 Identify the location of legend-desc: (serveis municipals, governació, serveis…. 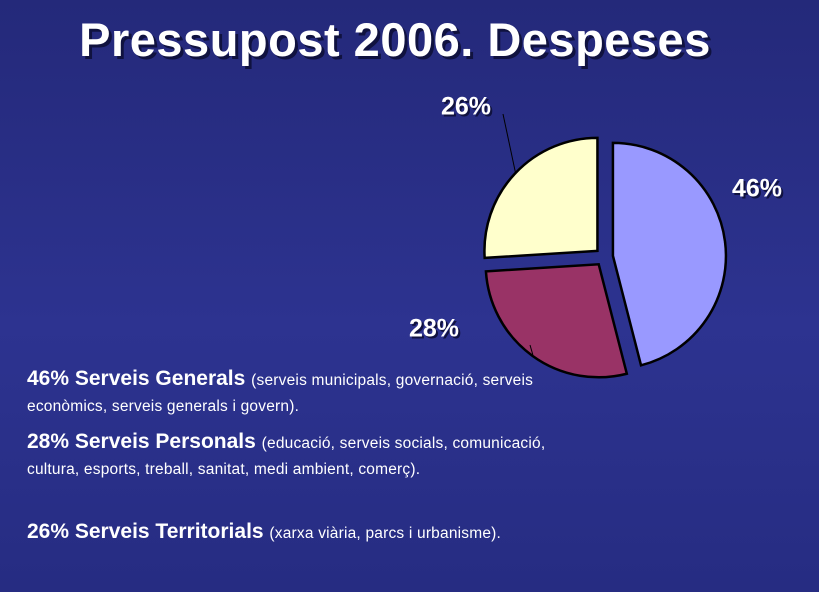
(280, 393).